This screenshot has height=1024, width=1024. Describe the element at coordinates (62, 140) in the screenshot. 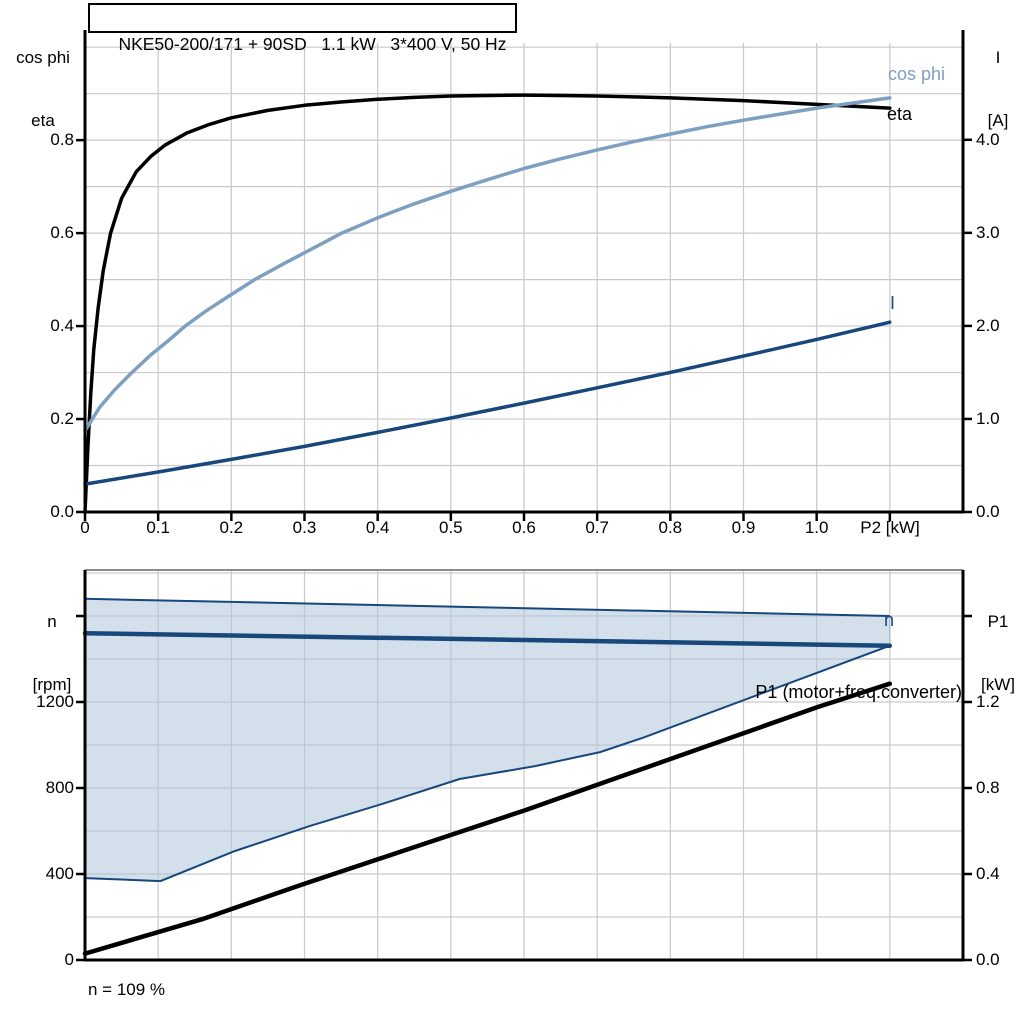

I see `y-left-tick-label: 0.8` at that location.